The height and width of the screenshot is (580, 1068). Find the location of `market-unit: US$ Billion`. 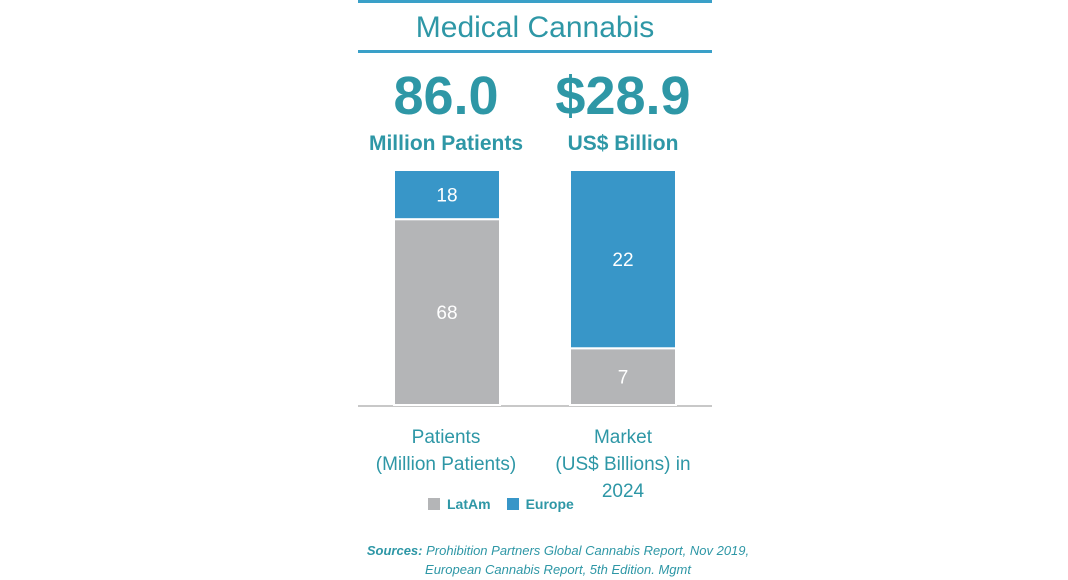

market-unit: US$ Billion is located at coordinates (623, 143).